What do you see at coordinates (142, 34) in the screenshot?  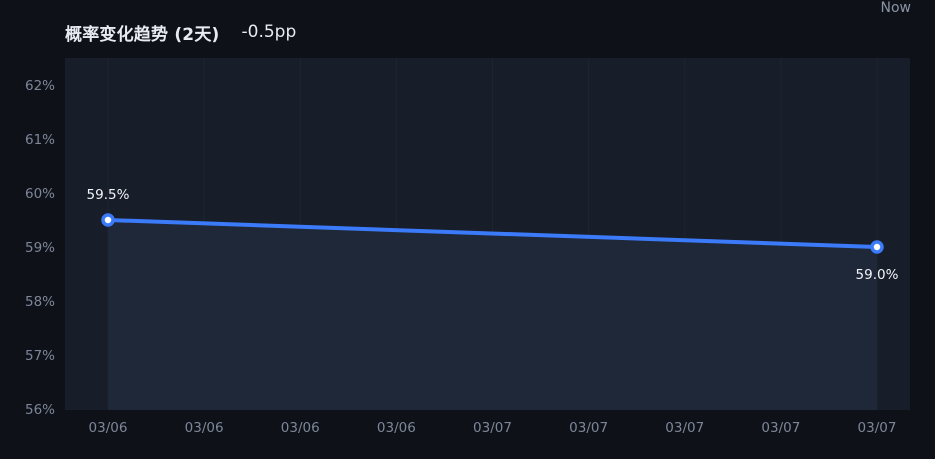 I see `chart-title: 概率变化趋势 (2天)` at bounding box center [142, 34].